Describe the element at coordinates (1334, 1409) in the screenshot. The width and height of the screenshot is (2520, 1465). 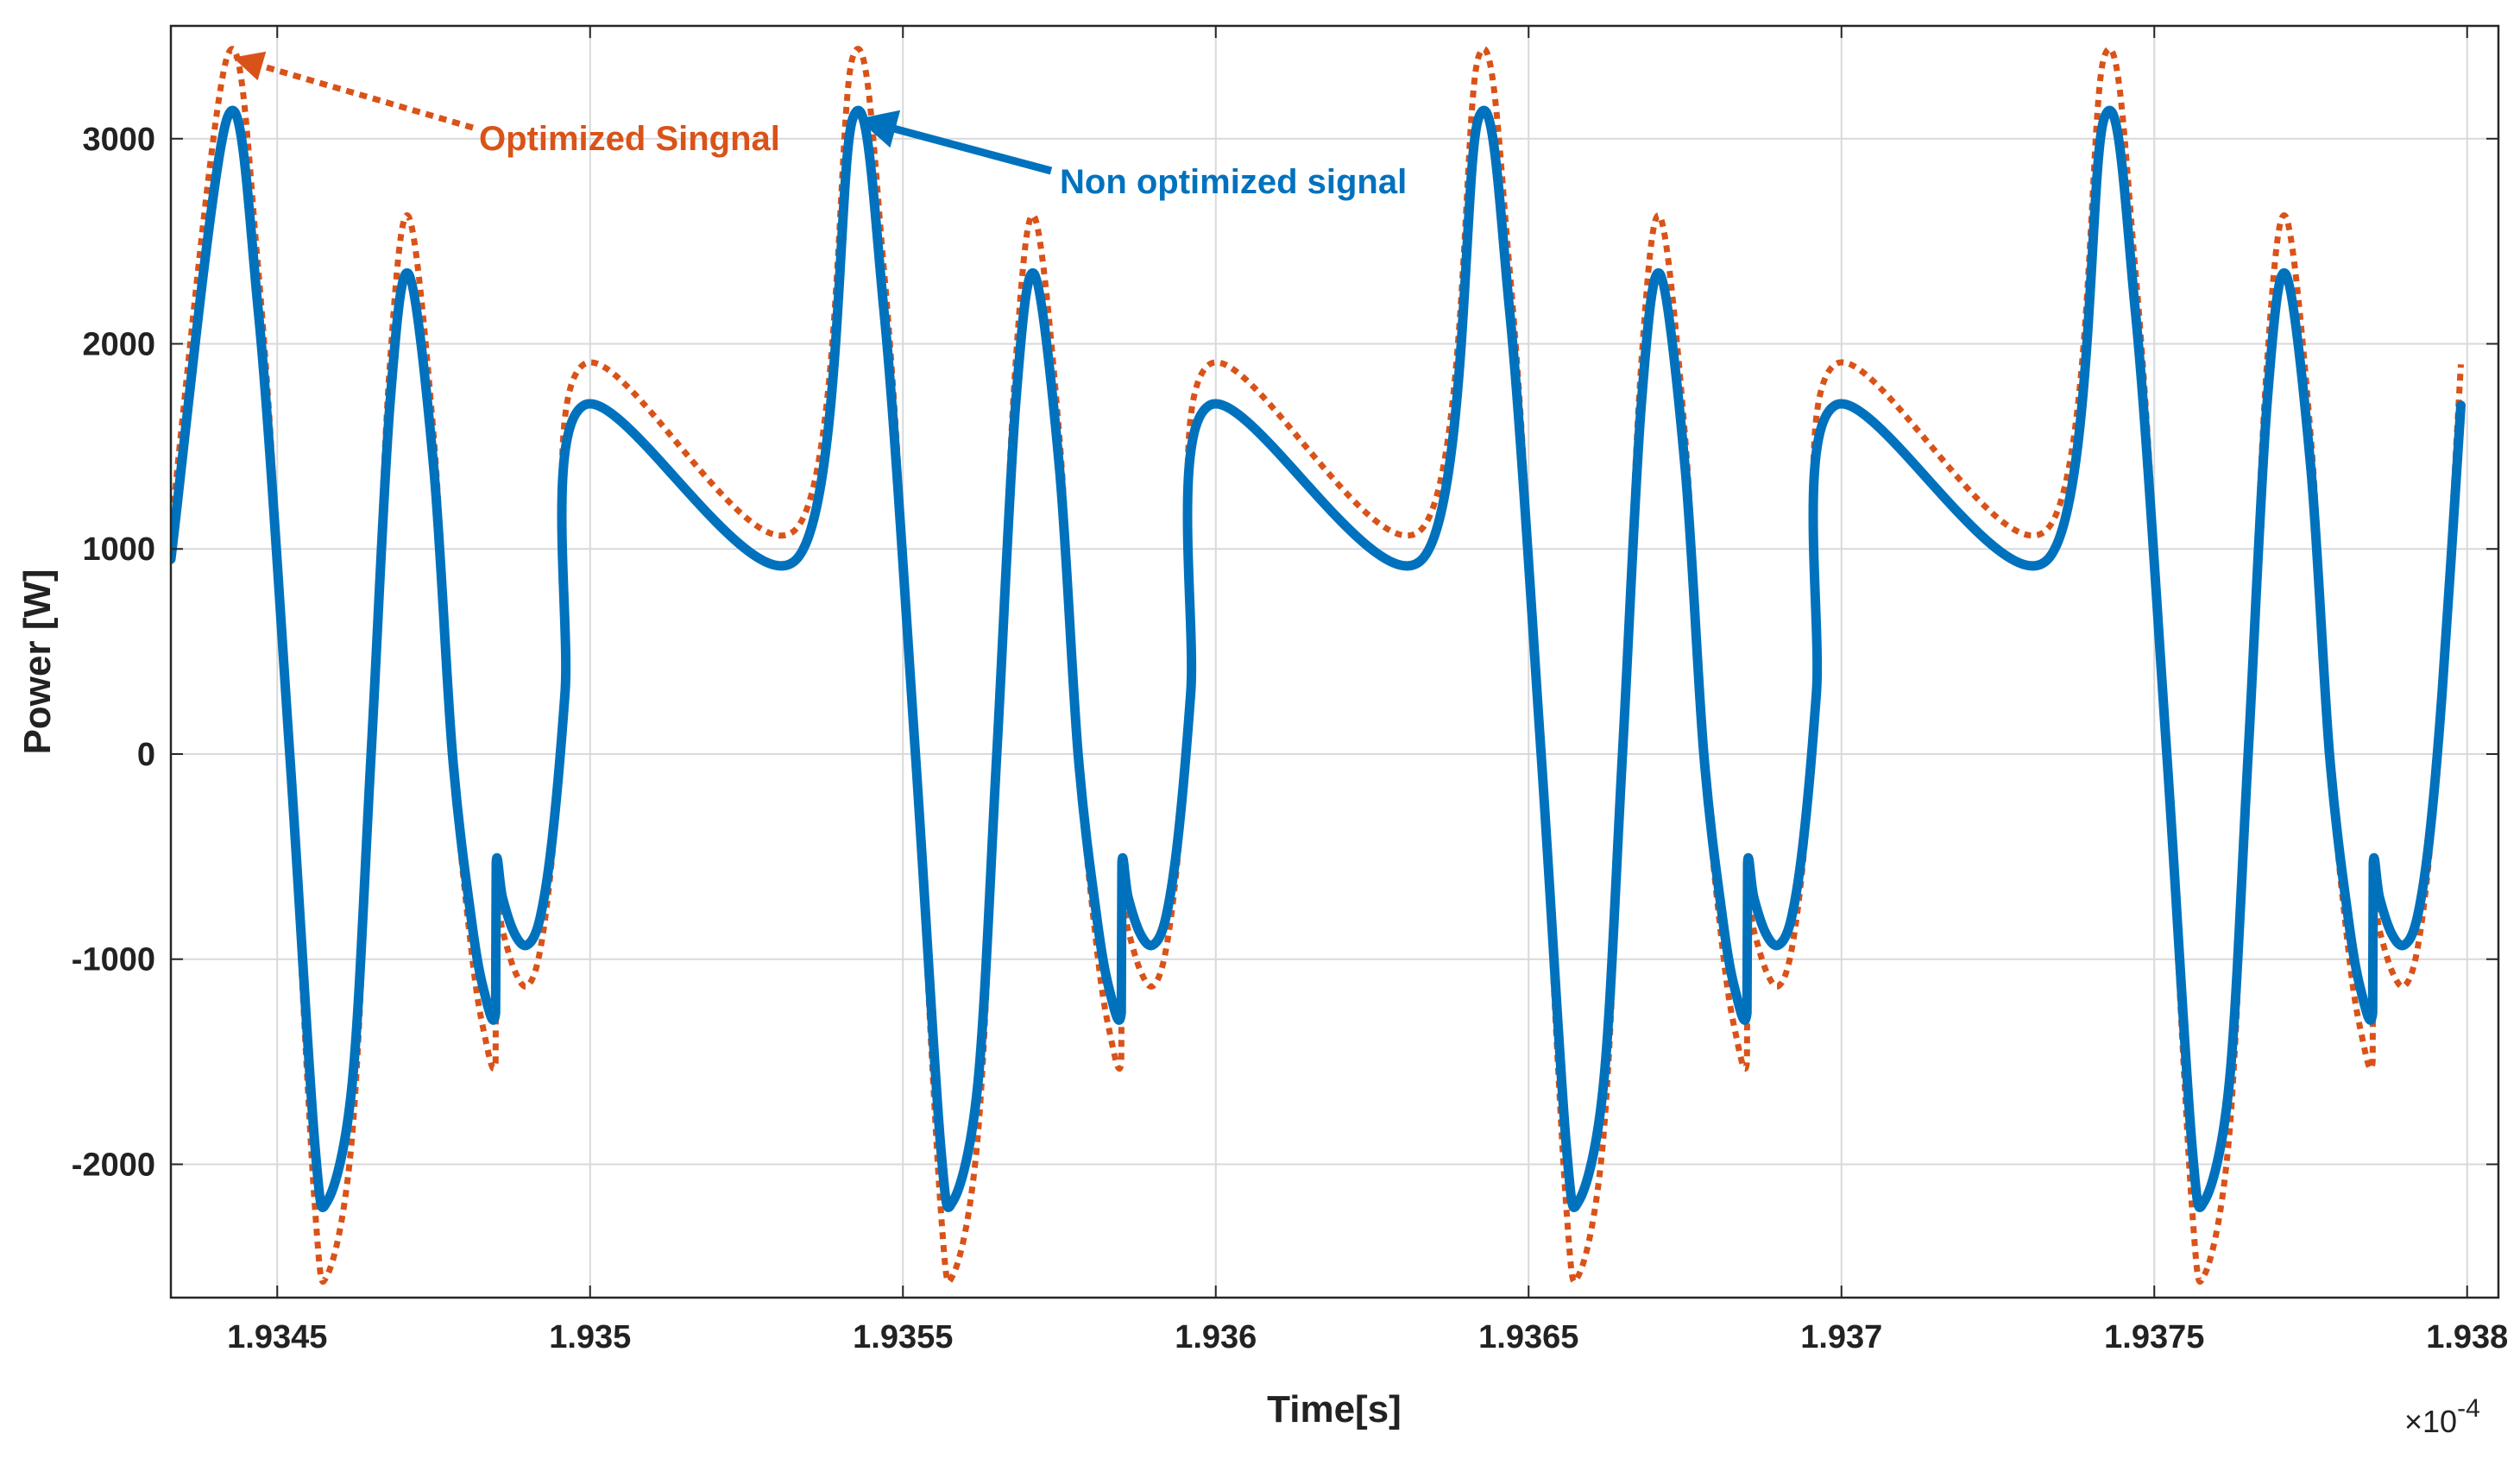
I see `x-axis-label: Time[s]` at that location.